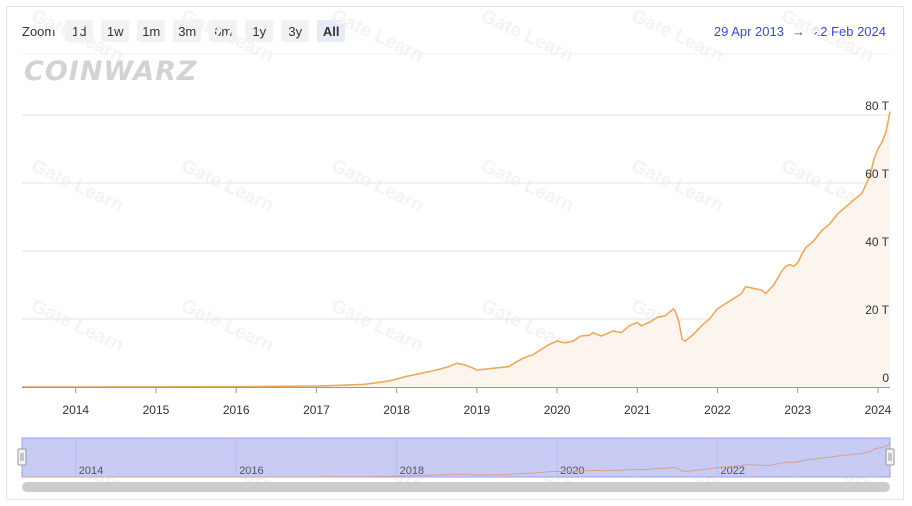 This screenshot has width=912, height=506. I want to click on x-tick-label: 2019, so click(477, 410).